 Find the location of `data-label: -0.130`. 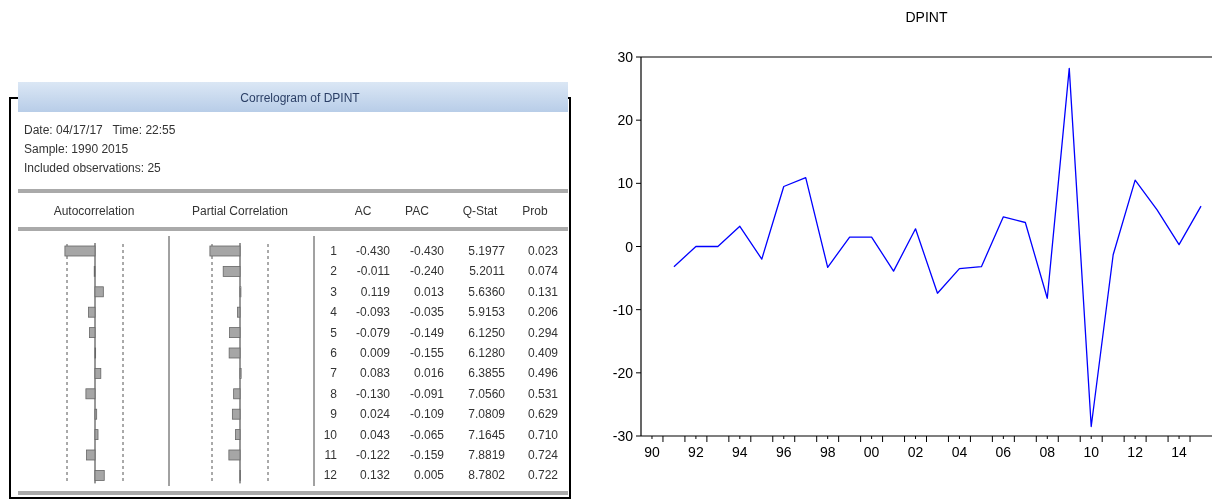

data-label: -0.130 is located at coordinates (373, 393).